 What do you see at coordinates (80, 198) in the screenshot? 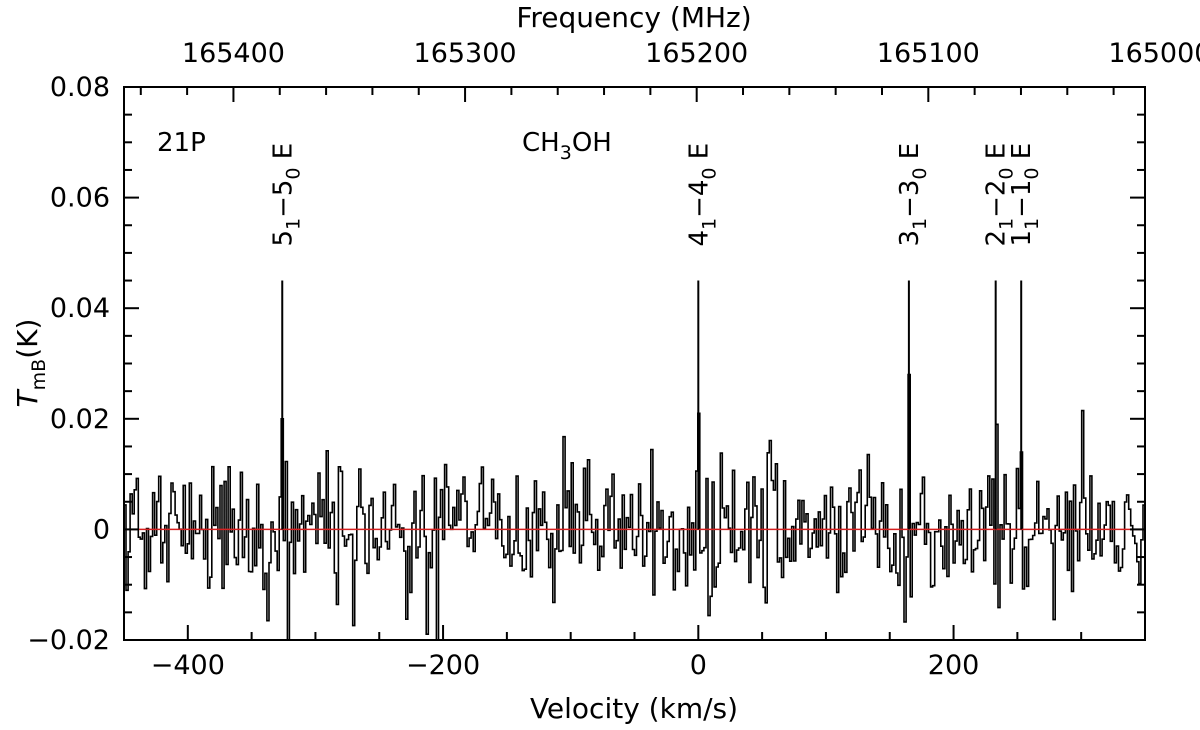
I see `y-tick-label: 0.06` at bounding box center [80, 198].